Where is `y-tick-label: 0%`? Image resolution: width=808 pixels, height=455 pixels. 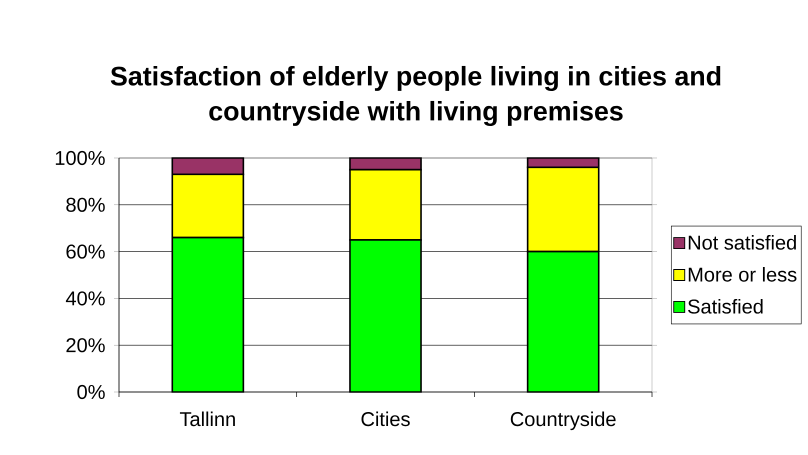 y-tick-label: 0% is located at coordinates (91, 392).